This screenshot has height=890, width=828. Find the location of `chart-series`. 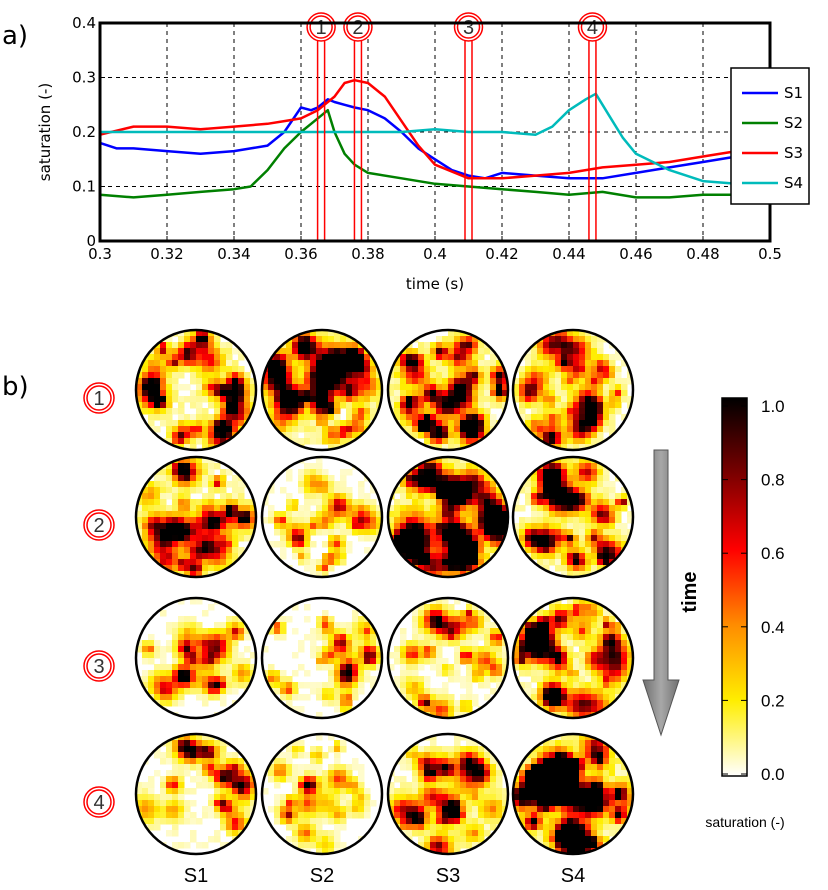

chart-series is located at coordinates (435, 138).